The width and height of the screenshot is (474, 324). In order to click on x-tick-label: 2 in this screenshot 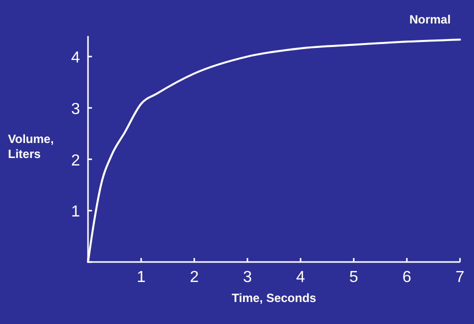, I will do `click(194, 277)`.